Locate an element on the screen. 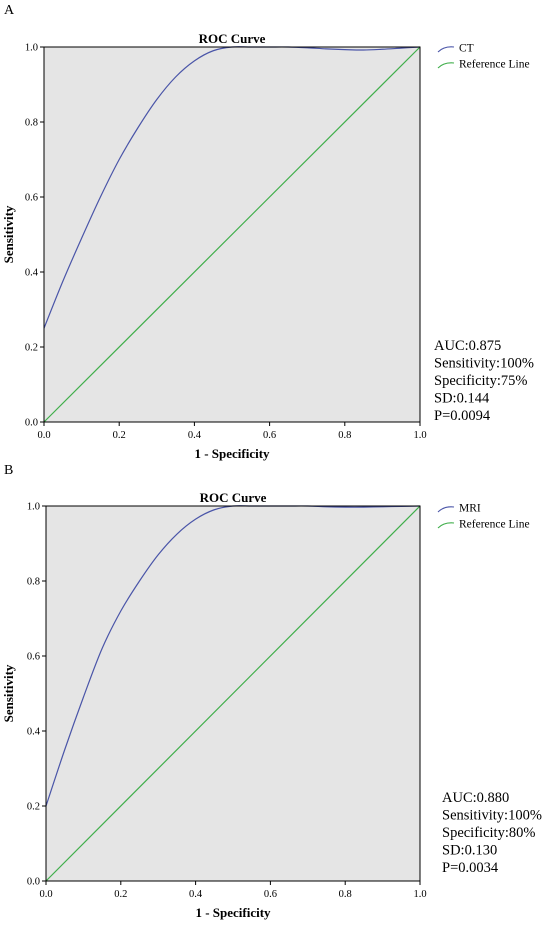 This screenshot has width=547, height=927. stat-annotation: SD:0.144 is located at coordinates (462, 399).